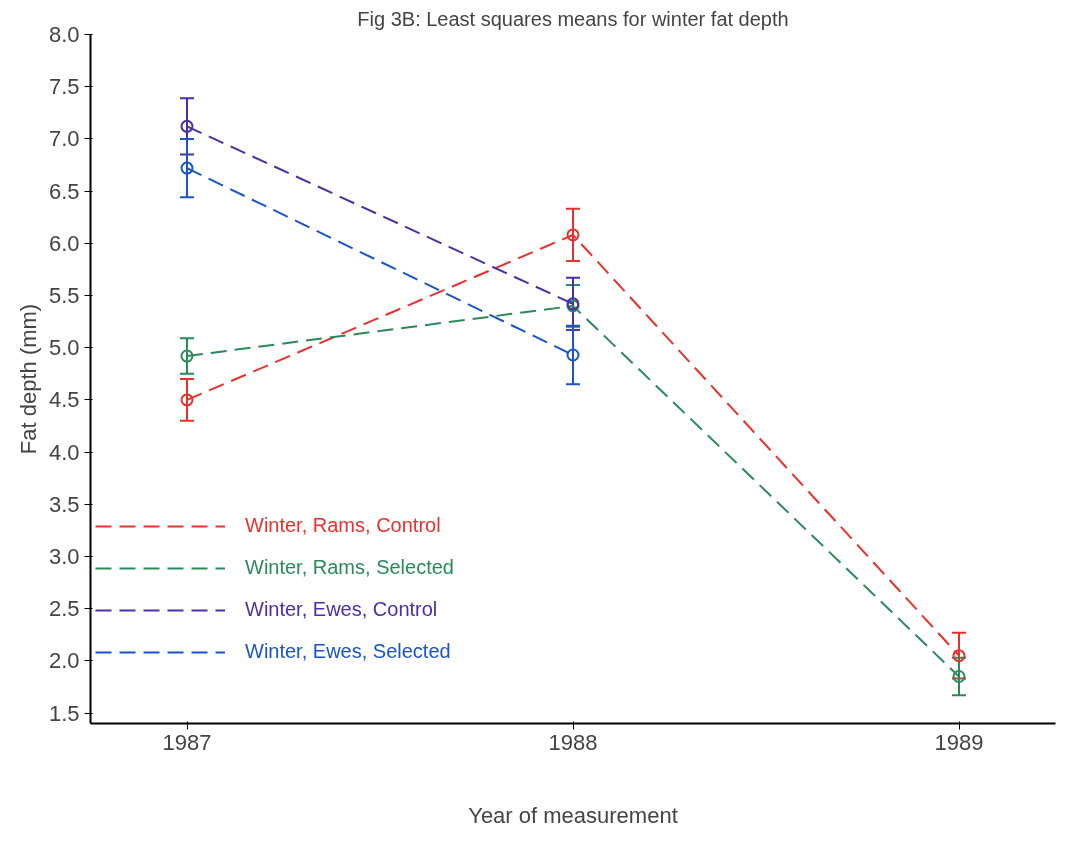 The image size is (1072, 844). What do you see at coordinates (64, 504) in the screenshot?
I see `y-tick-label: 3.5` at bounding box center [64, 504].